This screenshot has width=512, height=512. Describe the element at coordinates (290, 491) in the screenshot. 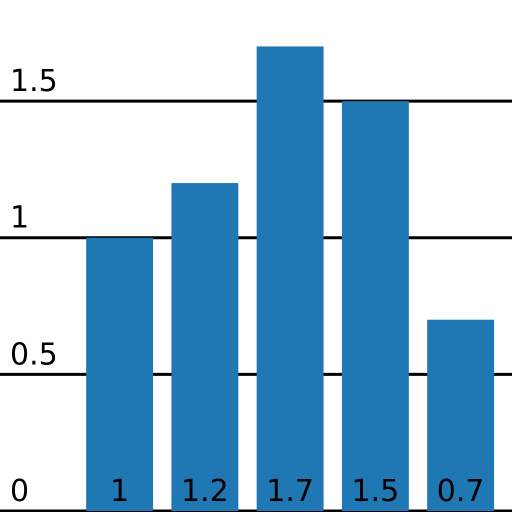

I see `value-label: 1.7` at that location.